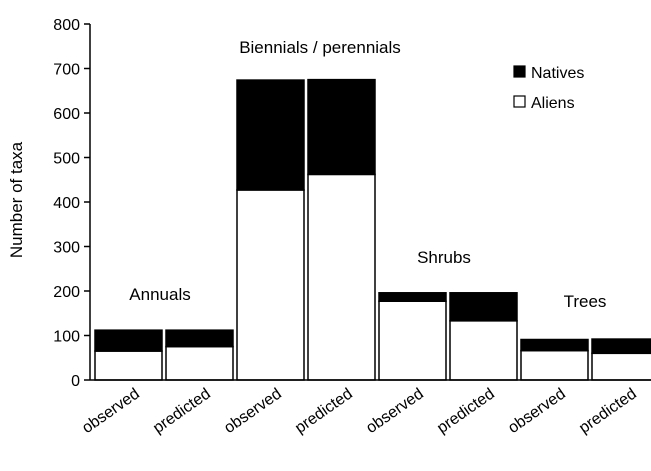 The width and height of the screenshot is (651, 471). Describe the element at coordinates (585, 301) in the screenshot. I see `group-label: Trees` at that location.